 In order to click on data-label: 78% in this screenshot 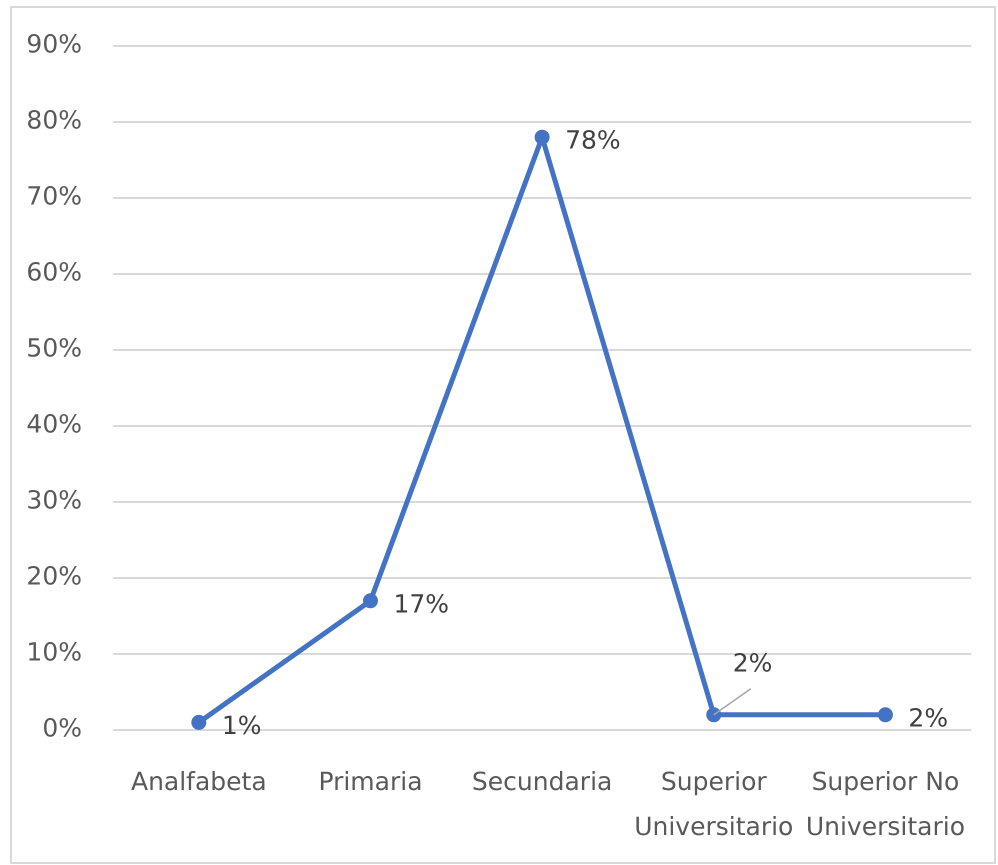, I will do `click(593, 140)`.